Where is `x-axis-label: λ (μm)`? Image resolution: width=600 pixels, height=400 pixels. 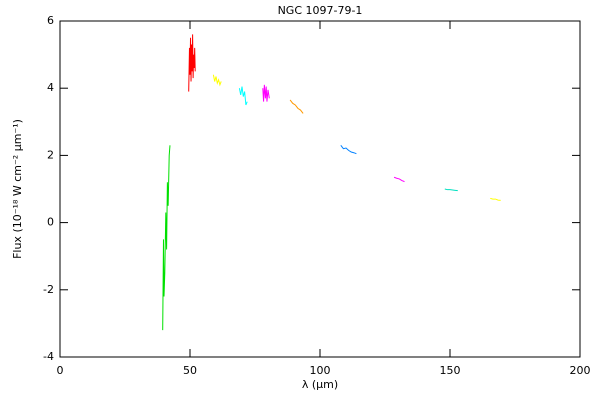 x-axis-label: λ (μm) is located at coordinates (320, 384).